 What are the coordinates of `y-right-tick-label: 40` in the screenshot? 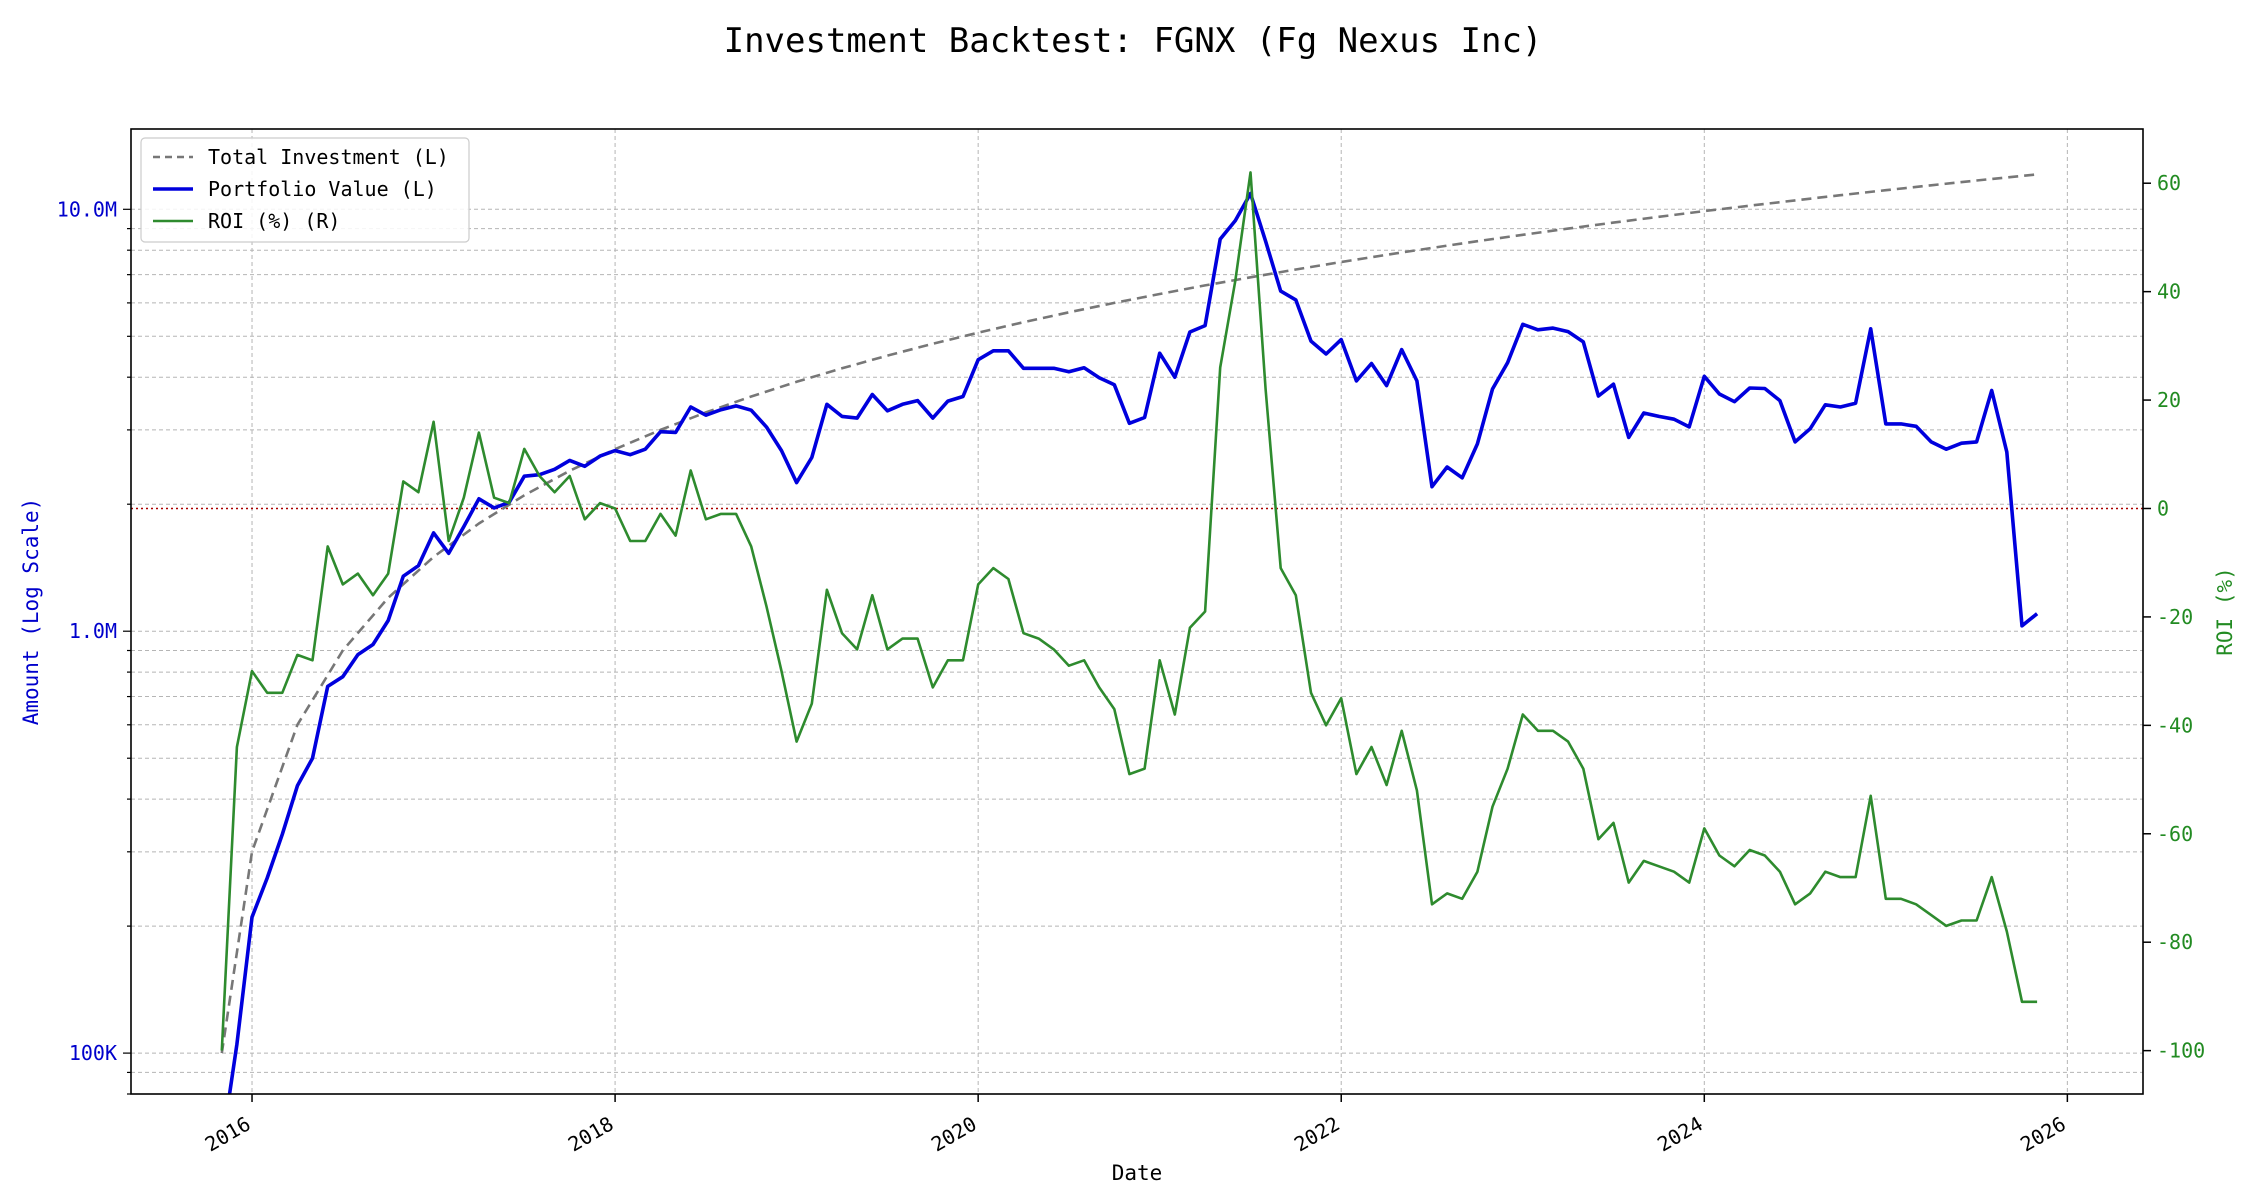 It's located at (2169, 292).